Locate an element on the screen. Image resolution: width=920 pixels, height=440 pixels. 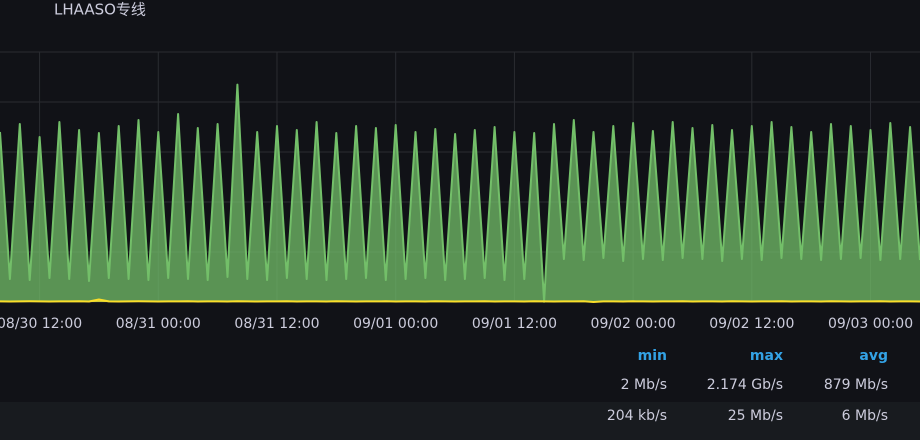
legend-header: avg is located at coordinates (873, 356).